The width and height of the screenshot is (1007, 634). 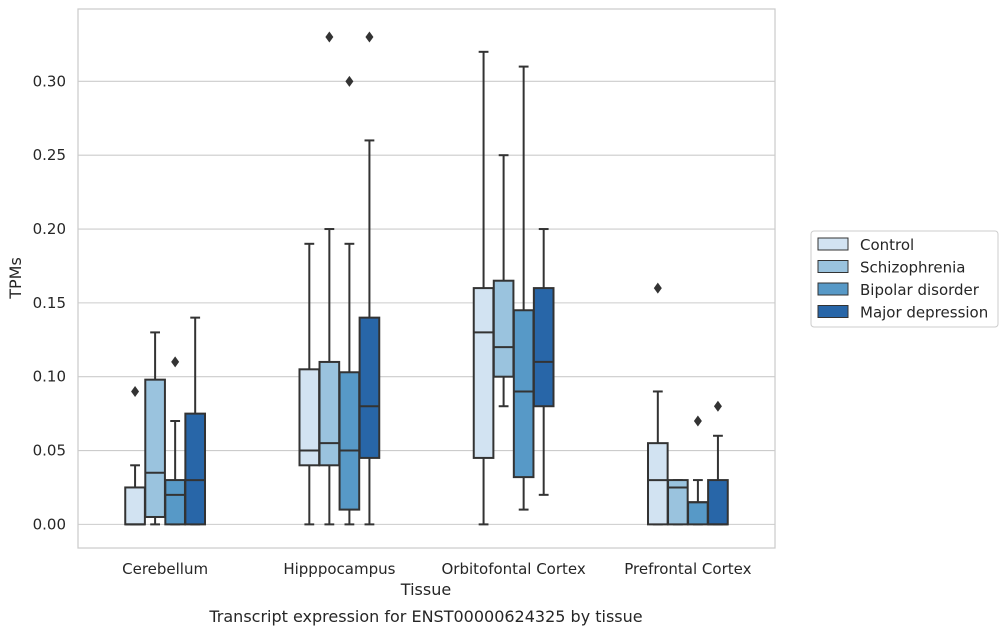 I want to click on y-tick-labels: 0.00 0.05 0.10 0.15 0.20 0.25 0.30, so click(x=49, y=302).